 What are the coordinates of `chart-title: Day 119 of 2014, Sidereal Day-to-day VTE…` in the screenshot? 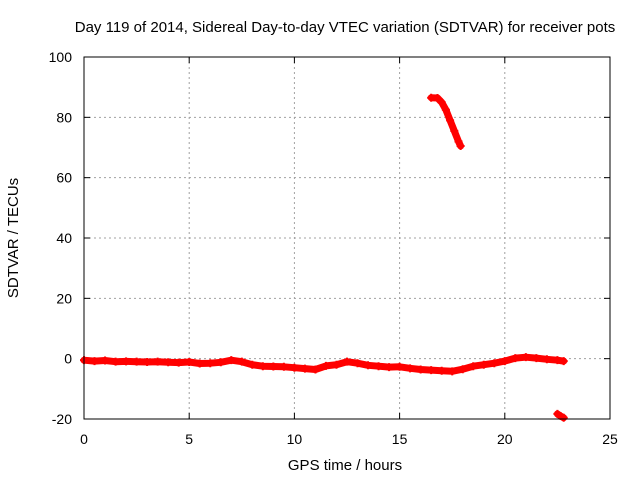 It's located at (345, 27).